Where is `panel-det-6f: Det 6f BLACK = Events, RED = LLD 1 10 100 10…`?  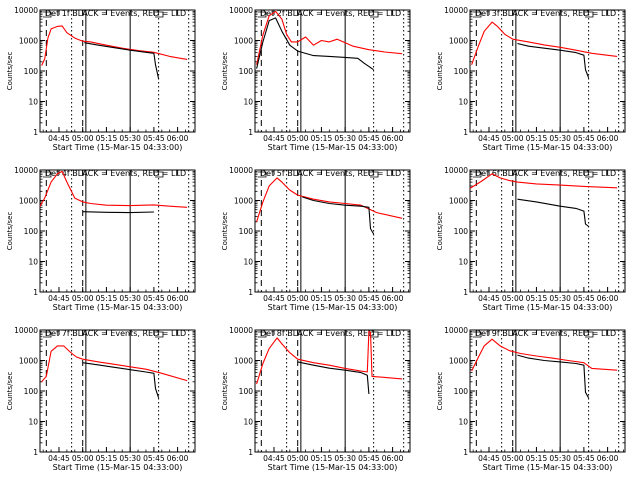 panel-det-6f: Det 6f BLACK = Events, RED = LLD 1 10 100 10… is located at coordinates (531, 239).